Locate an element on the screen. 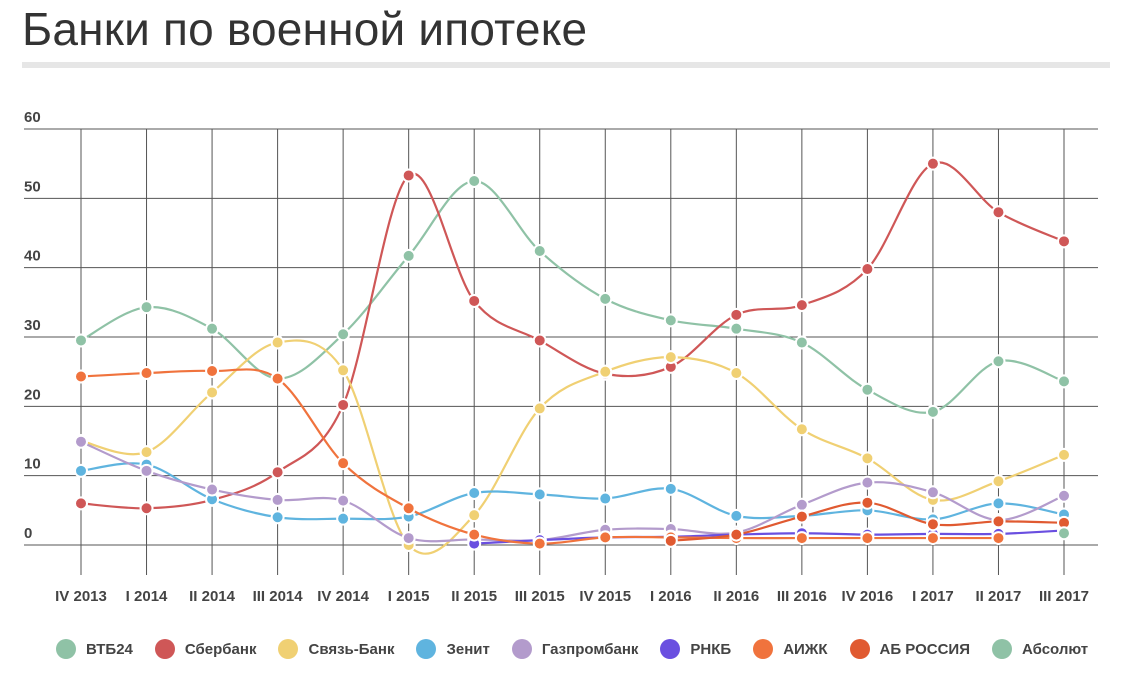 The image size is (1122, 685). legend-item: ВТБ24 is located at coordinates (94, 649).